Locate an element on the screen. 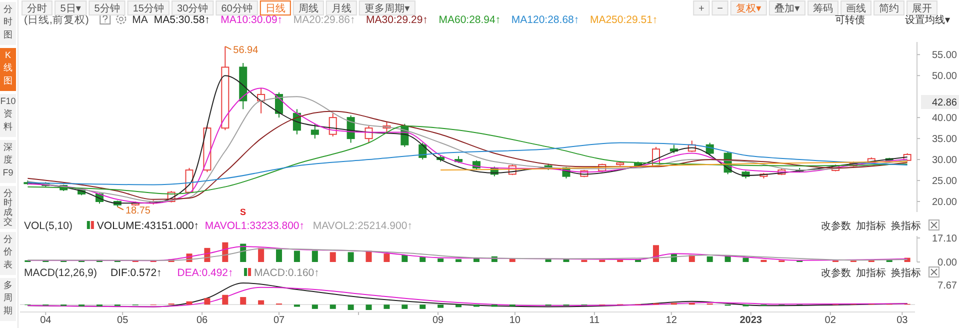 This screenshot has height=328, width=960. legend-title: VOL(5,10) is located at coordinates (48, 226).